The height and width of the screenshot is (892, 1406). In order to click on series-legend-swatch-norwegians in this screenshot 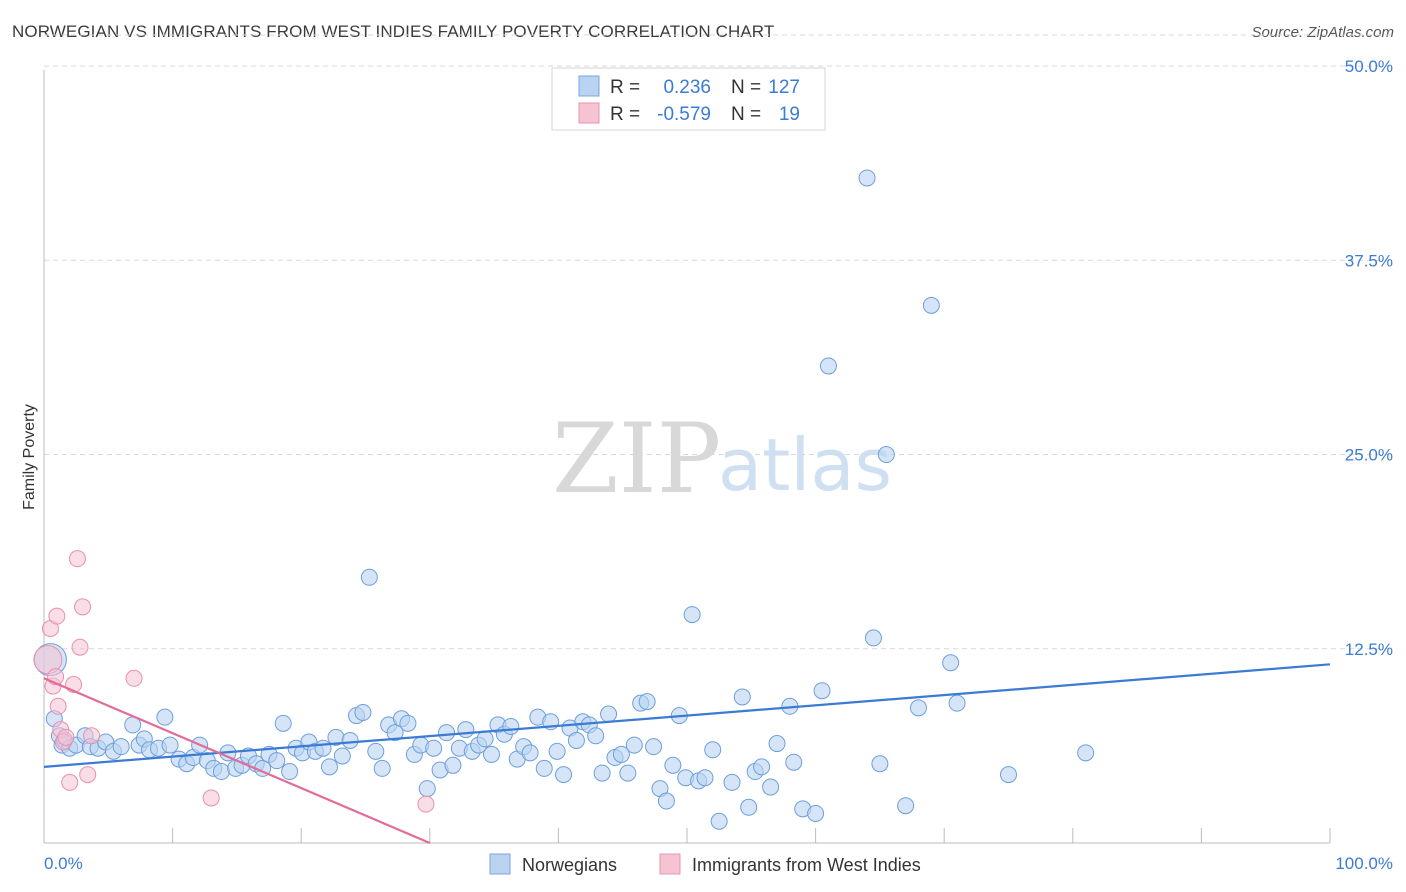, I will do `click(500, 864)`.